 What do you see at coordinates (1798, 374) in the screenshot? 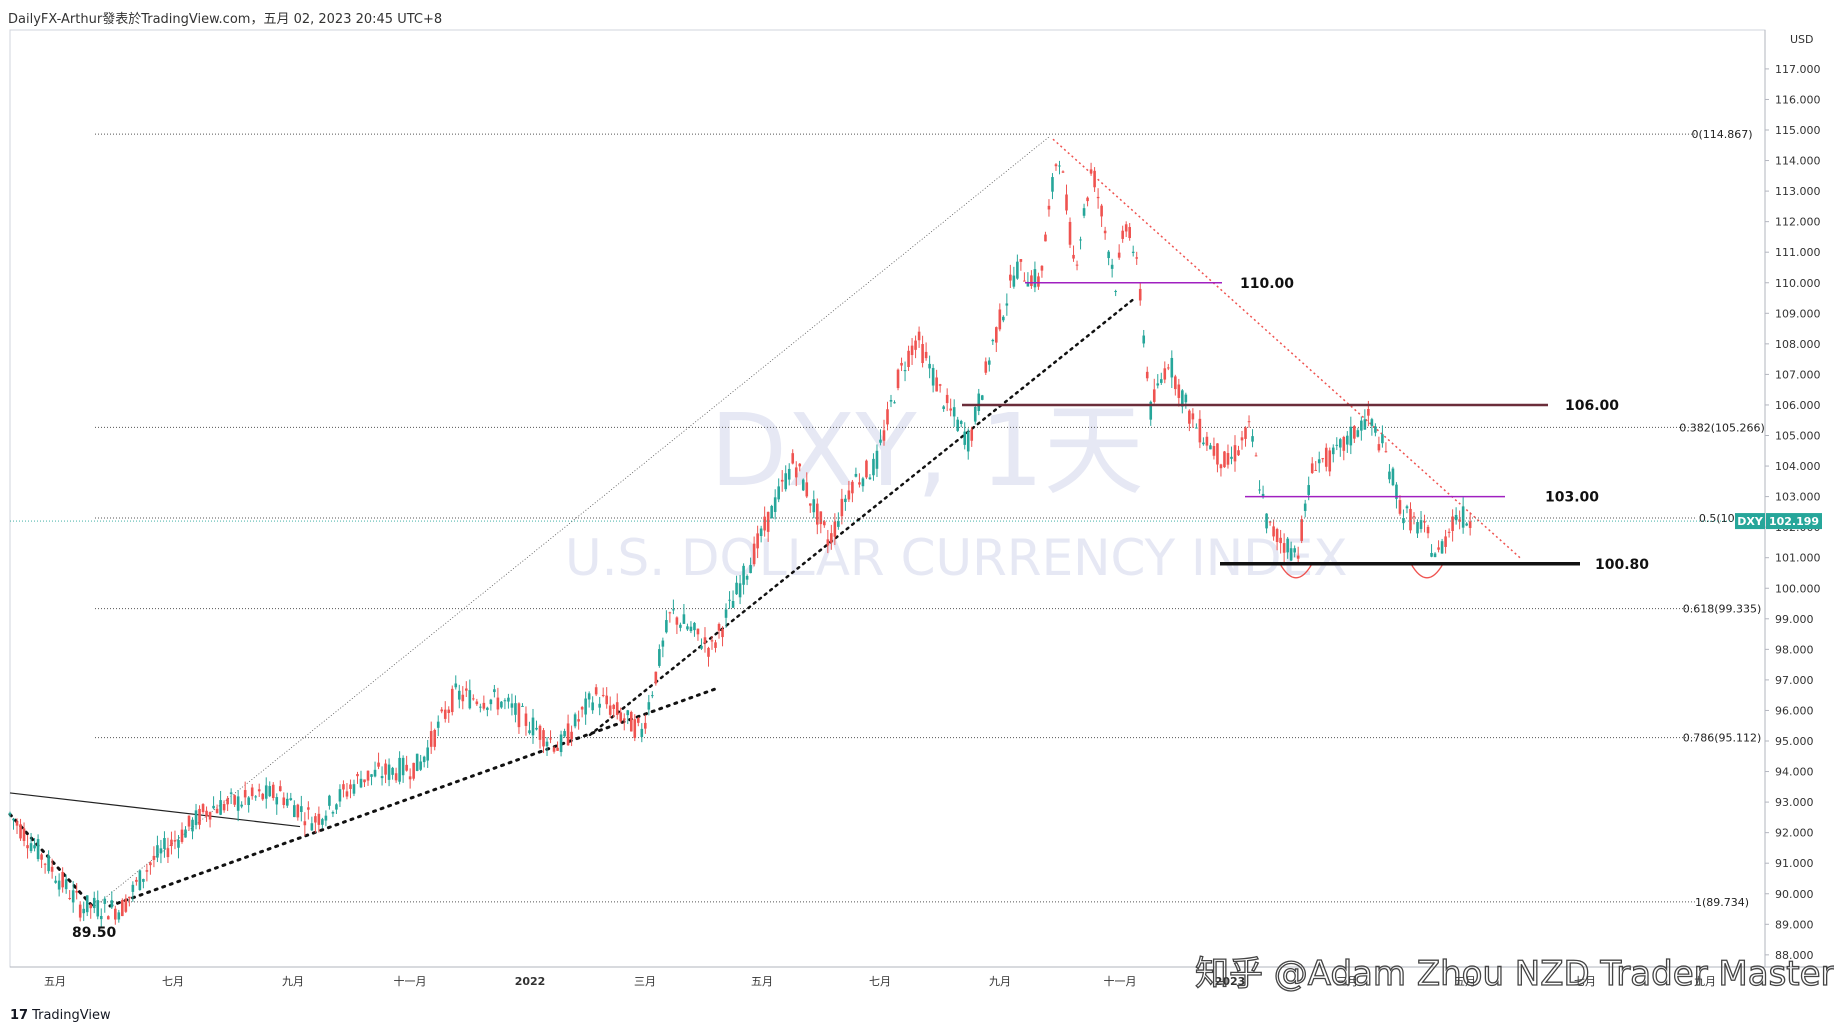
I see `price-tick-label: 107.000` at bounding box center [1798, 374].